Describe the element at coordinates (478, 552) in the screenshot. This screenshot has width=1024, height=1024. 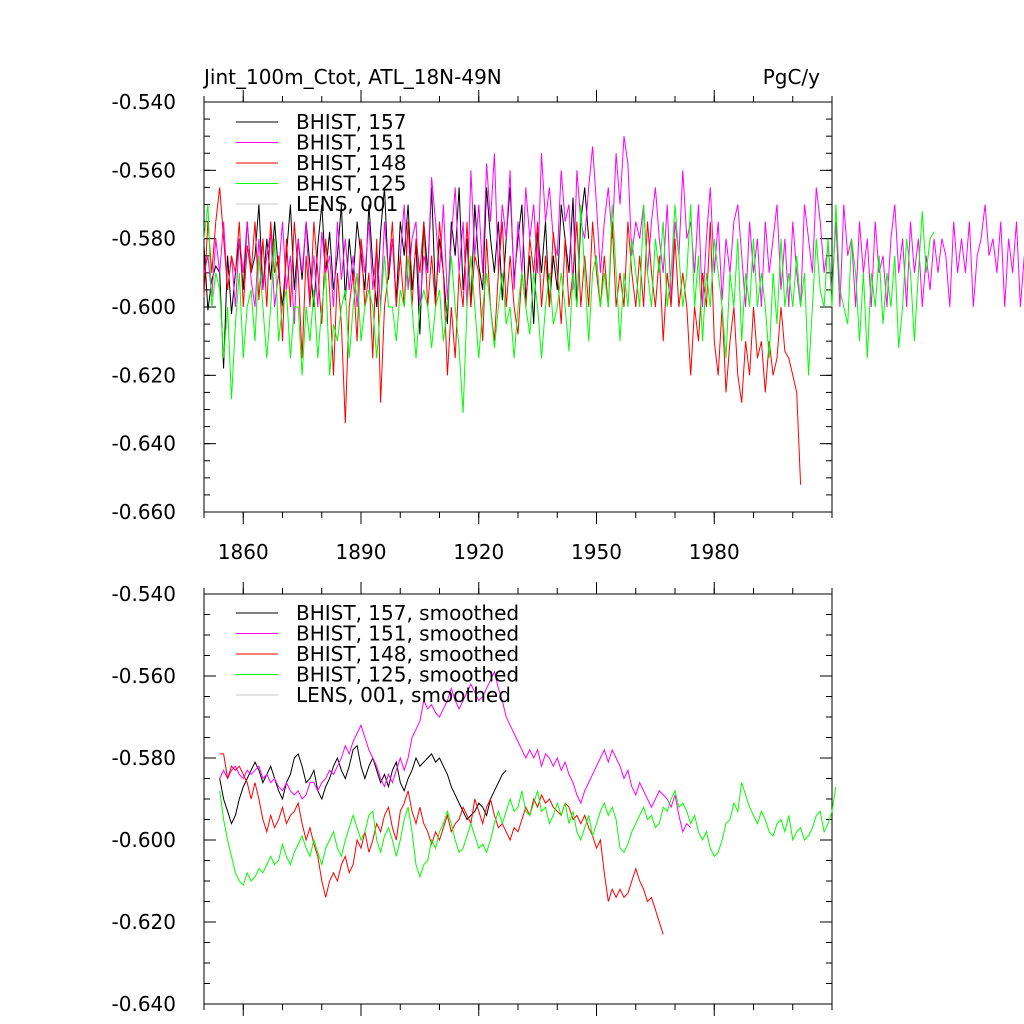
I see `x-tick-label: 1920` at that location.